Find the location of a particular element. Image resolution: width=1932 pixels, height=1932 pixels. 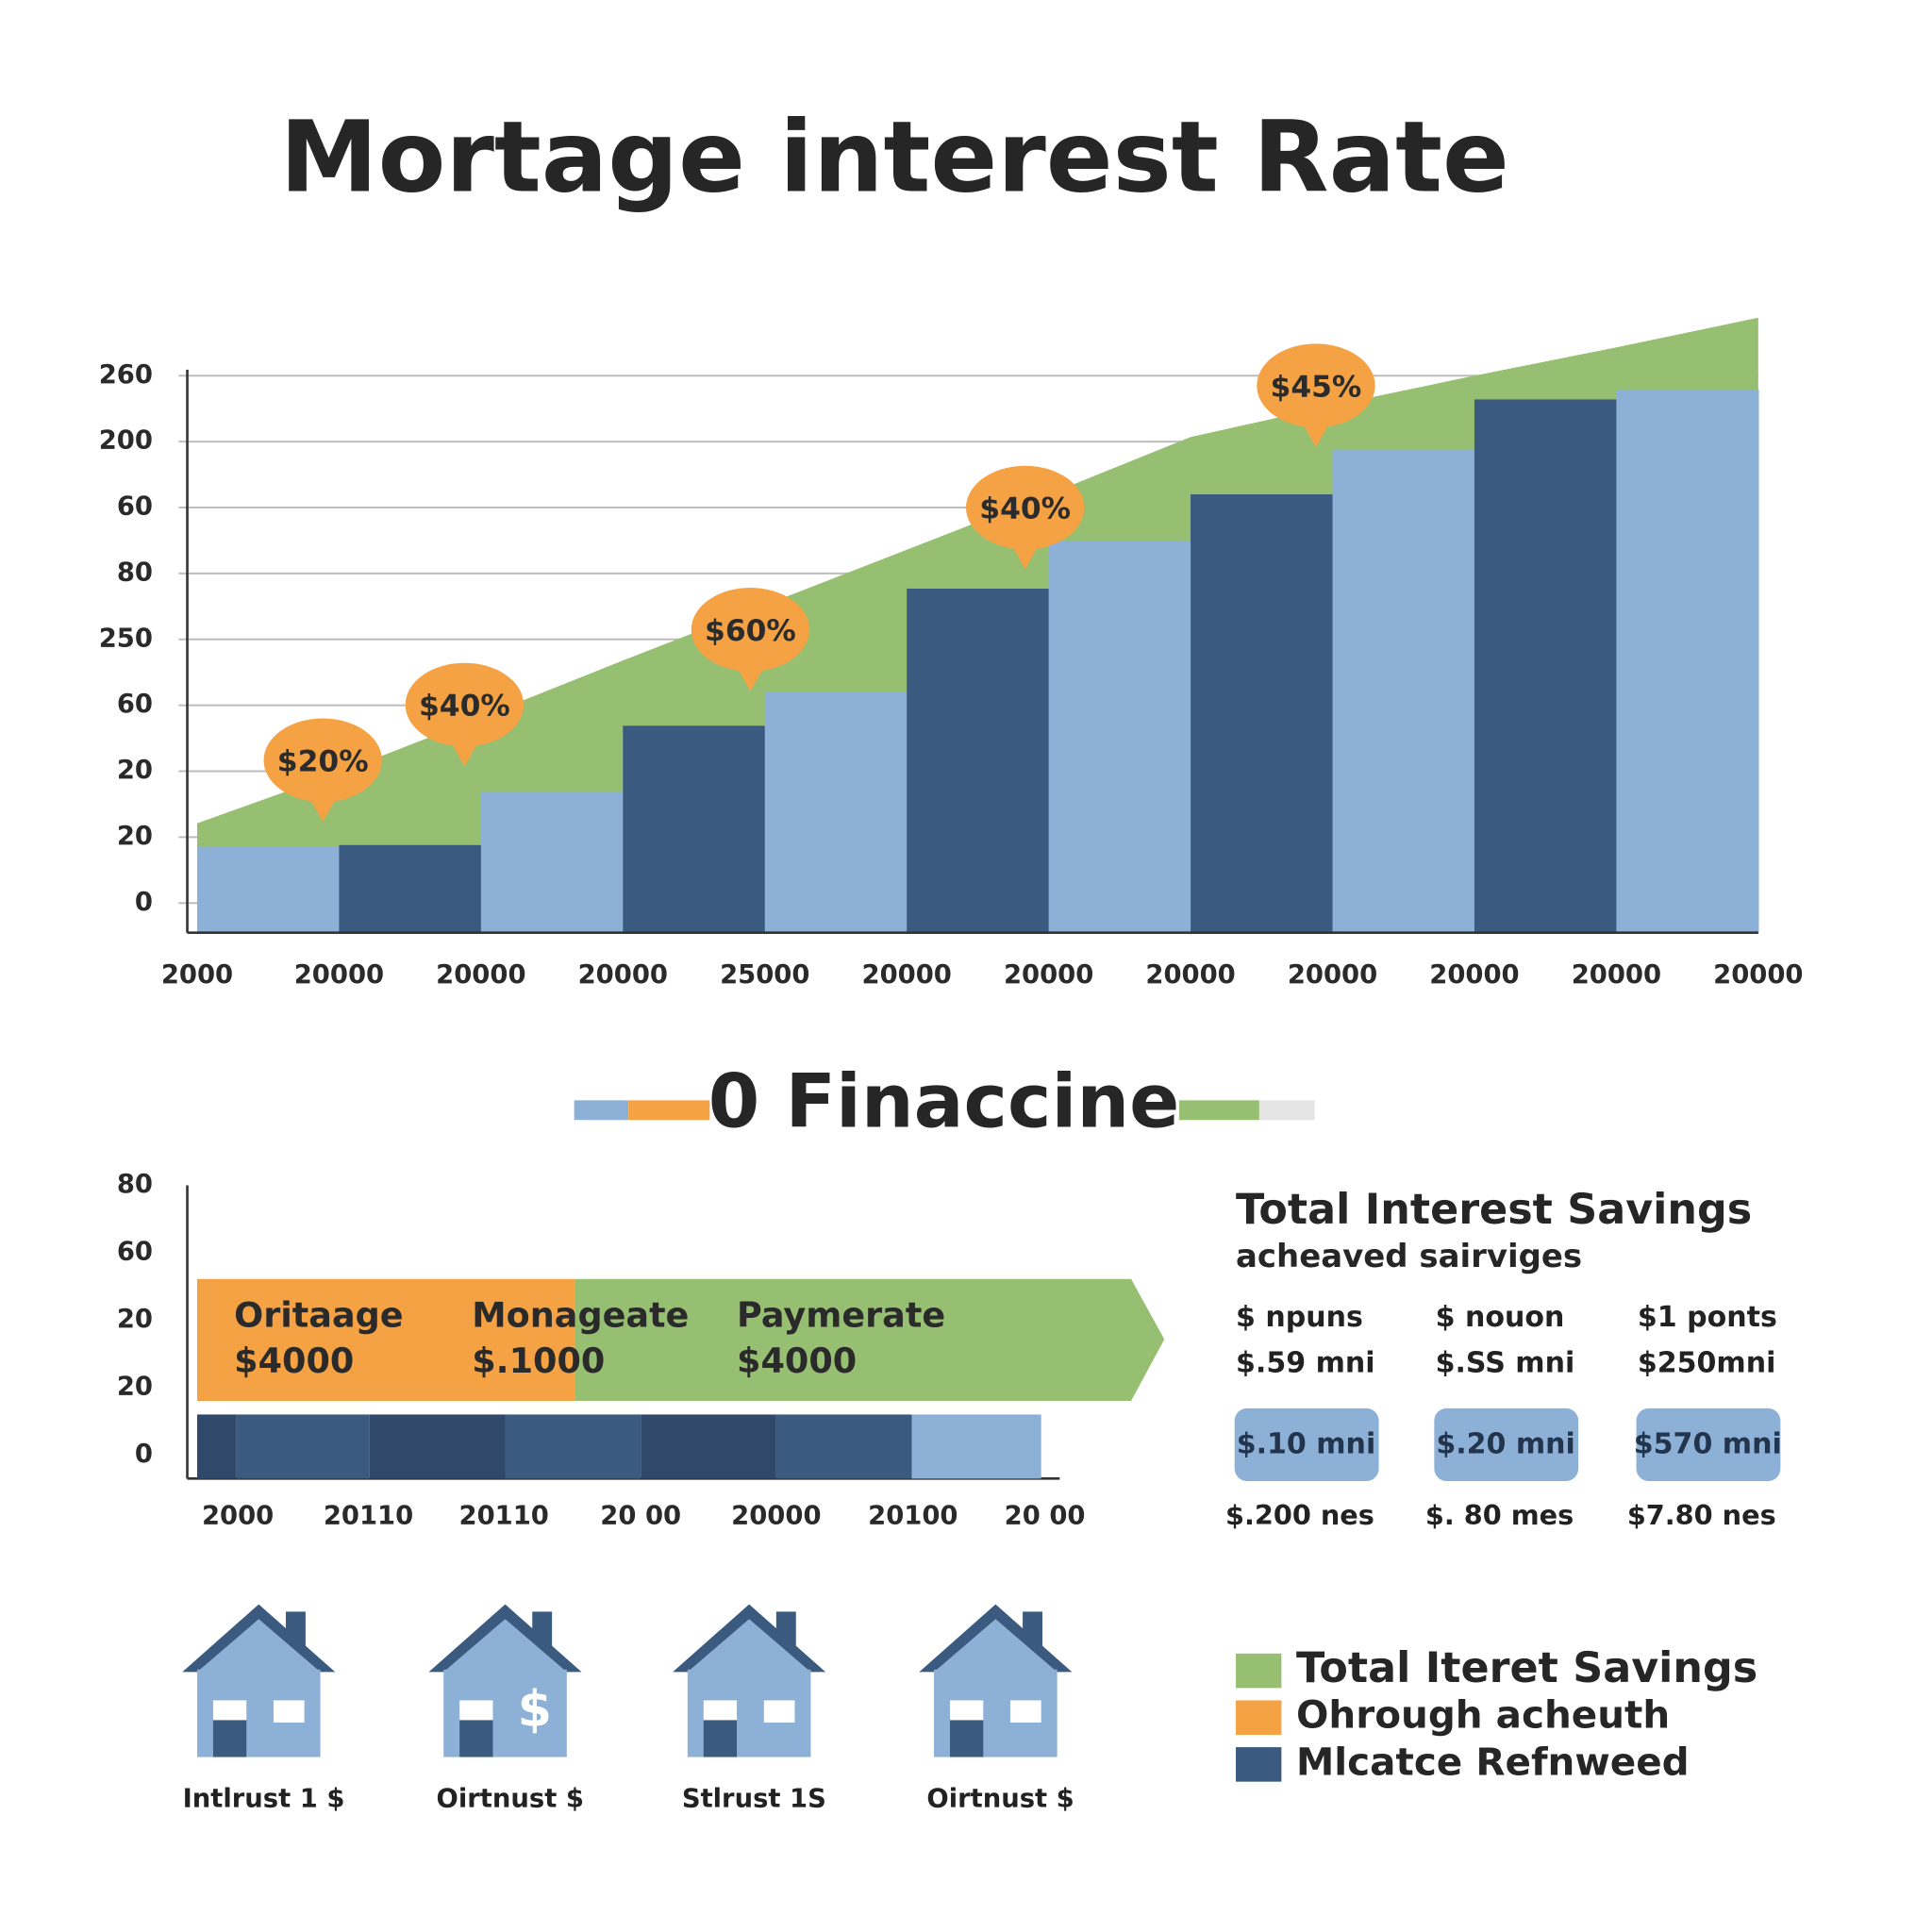

annotation: $60% is located at coordinates (751, 631).